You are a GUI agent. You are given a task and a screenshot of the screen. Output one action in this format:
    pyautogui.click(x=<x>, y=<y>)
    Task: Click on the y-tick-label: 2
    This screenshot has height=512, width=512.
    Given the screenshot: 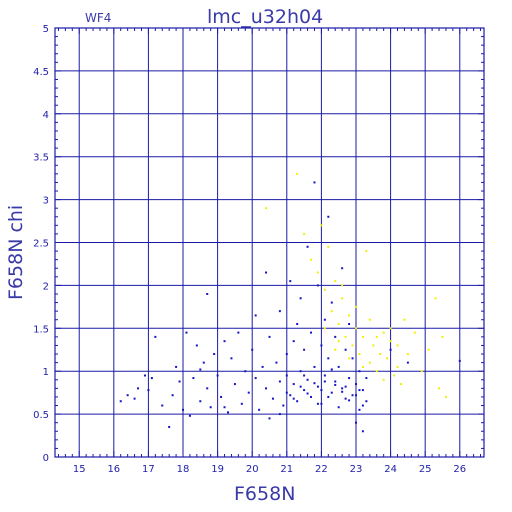 What is the action you would take?
    pyautogui.click(x=46, y=286)
    